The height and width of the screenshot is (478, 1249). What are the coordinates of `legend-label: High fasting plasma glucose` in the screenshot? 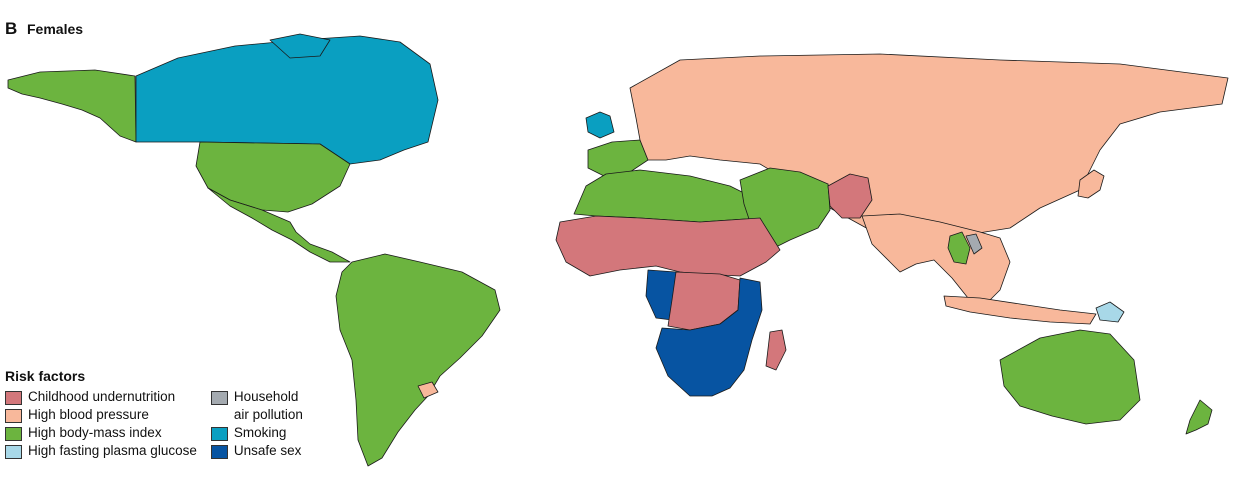 It's located at (112, 450).